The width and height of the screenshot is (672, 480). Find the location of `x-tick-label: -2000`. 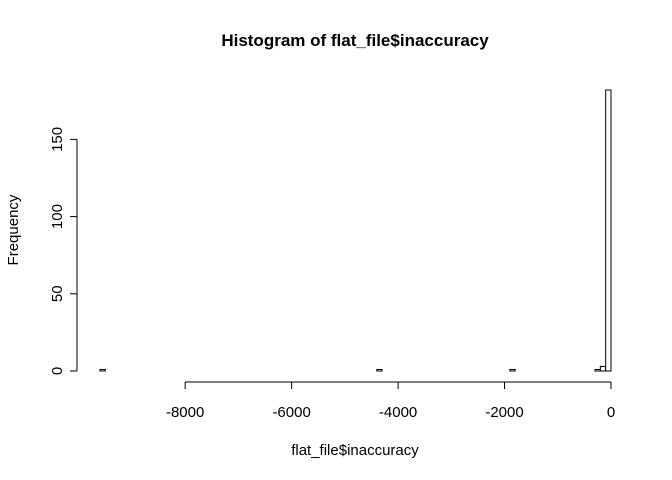

x-tick-label: -2000 is located at coordinates (504, 412).